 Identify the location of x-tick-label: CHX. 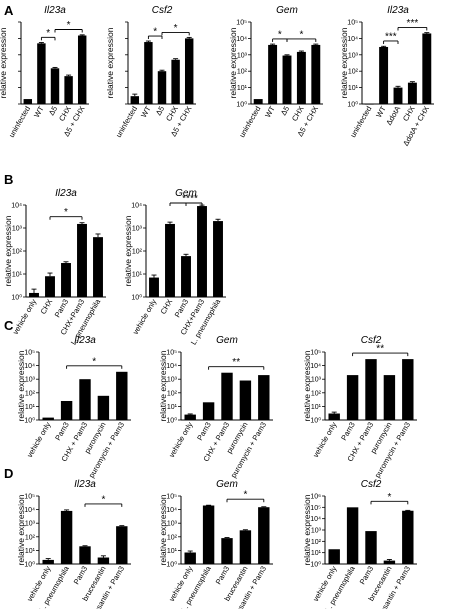
(47, 307).